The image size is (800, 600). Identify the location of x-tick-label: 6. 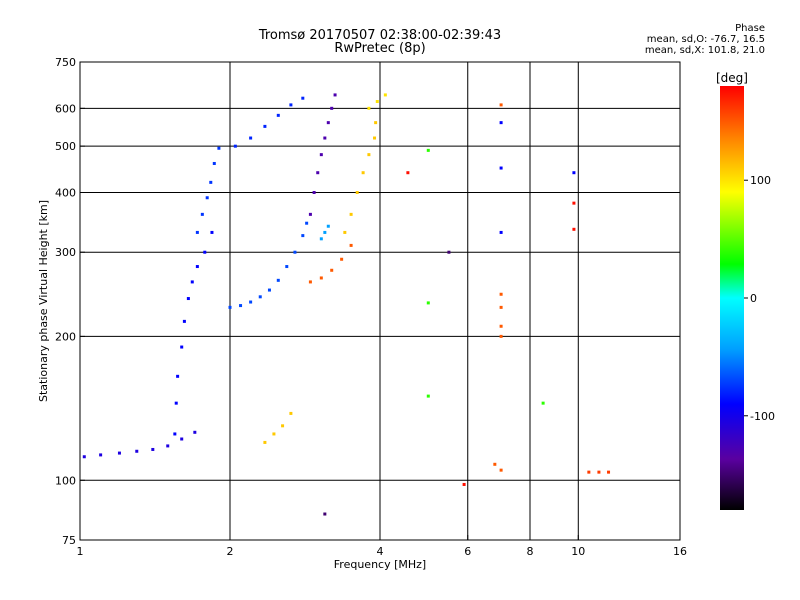
(467, 551).